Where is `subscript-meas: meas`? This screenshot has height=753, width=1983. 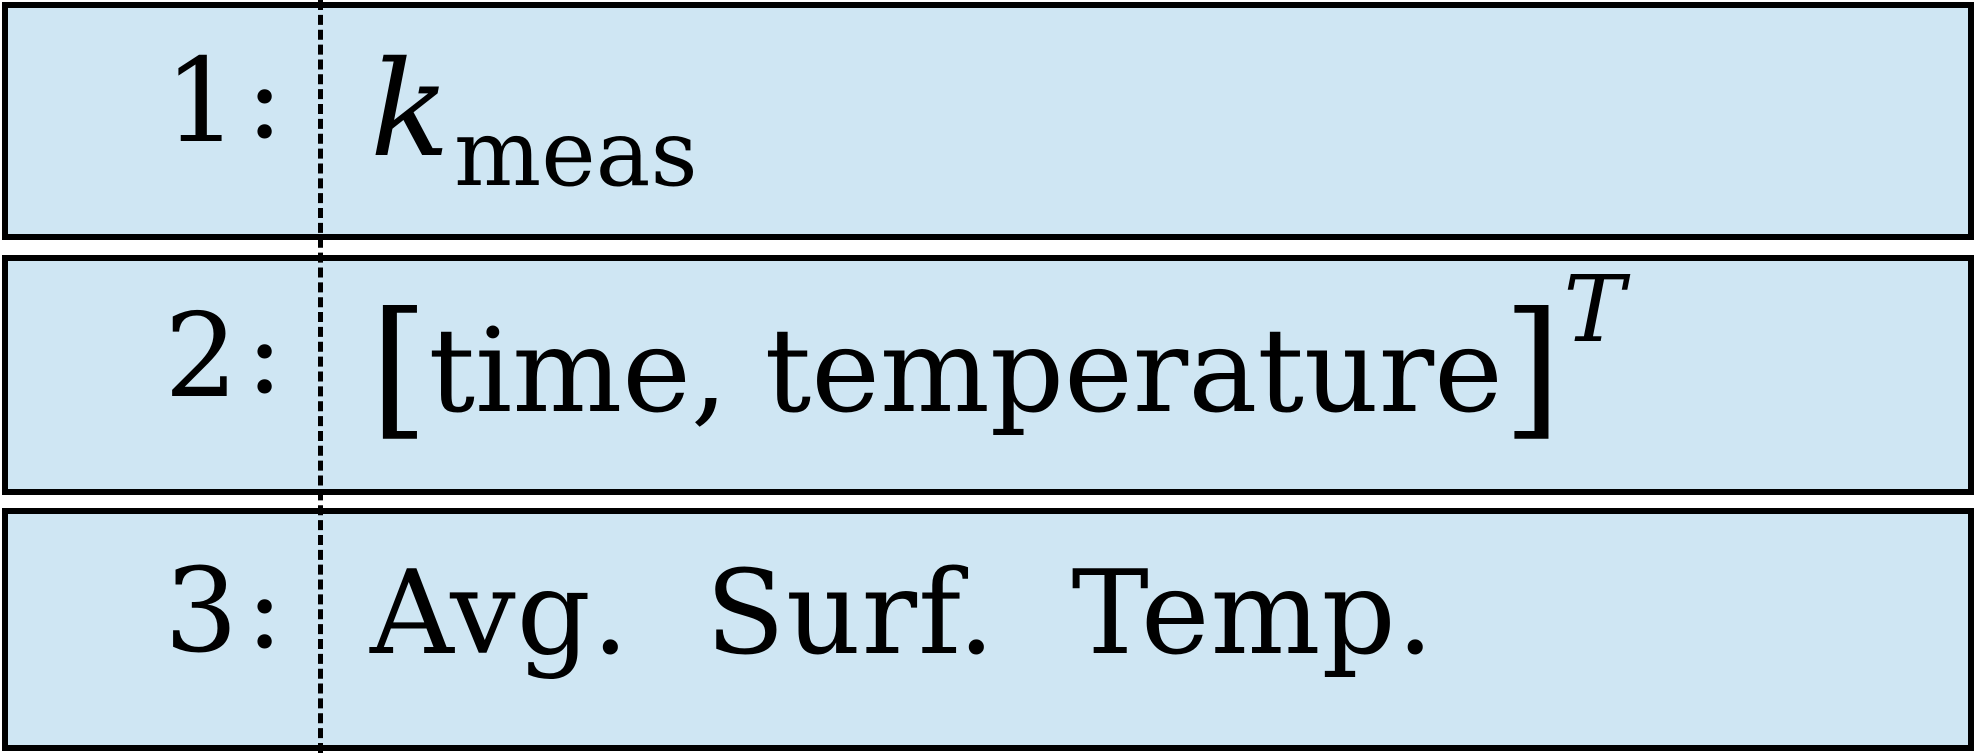 subscript-meas: meas is located at coordinates (576, 153).